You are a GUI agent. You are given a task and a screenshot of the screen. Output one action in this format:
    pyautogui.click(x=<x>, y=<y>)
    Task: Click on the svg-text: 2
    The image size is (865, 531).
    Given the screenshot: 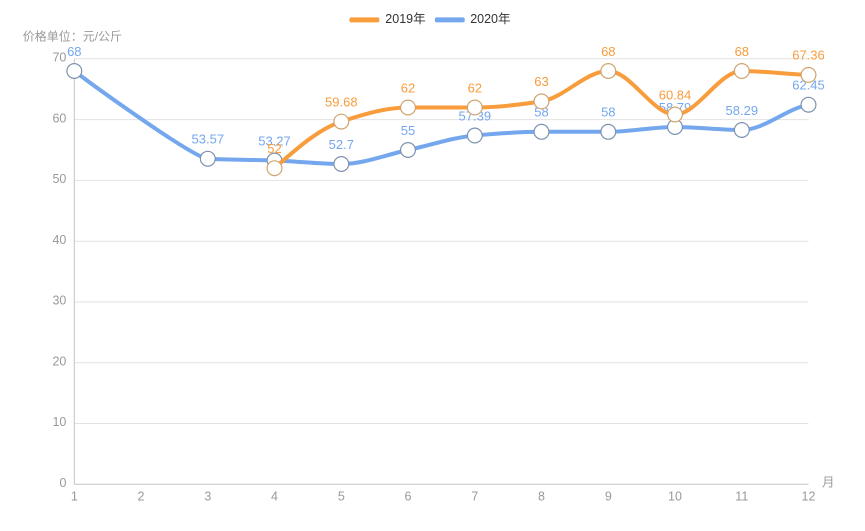 What is the action you would take?
    pyautogui.click(x=141, y=497)
    